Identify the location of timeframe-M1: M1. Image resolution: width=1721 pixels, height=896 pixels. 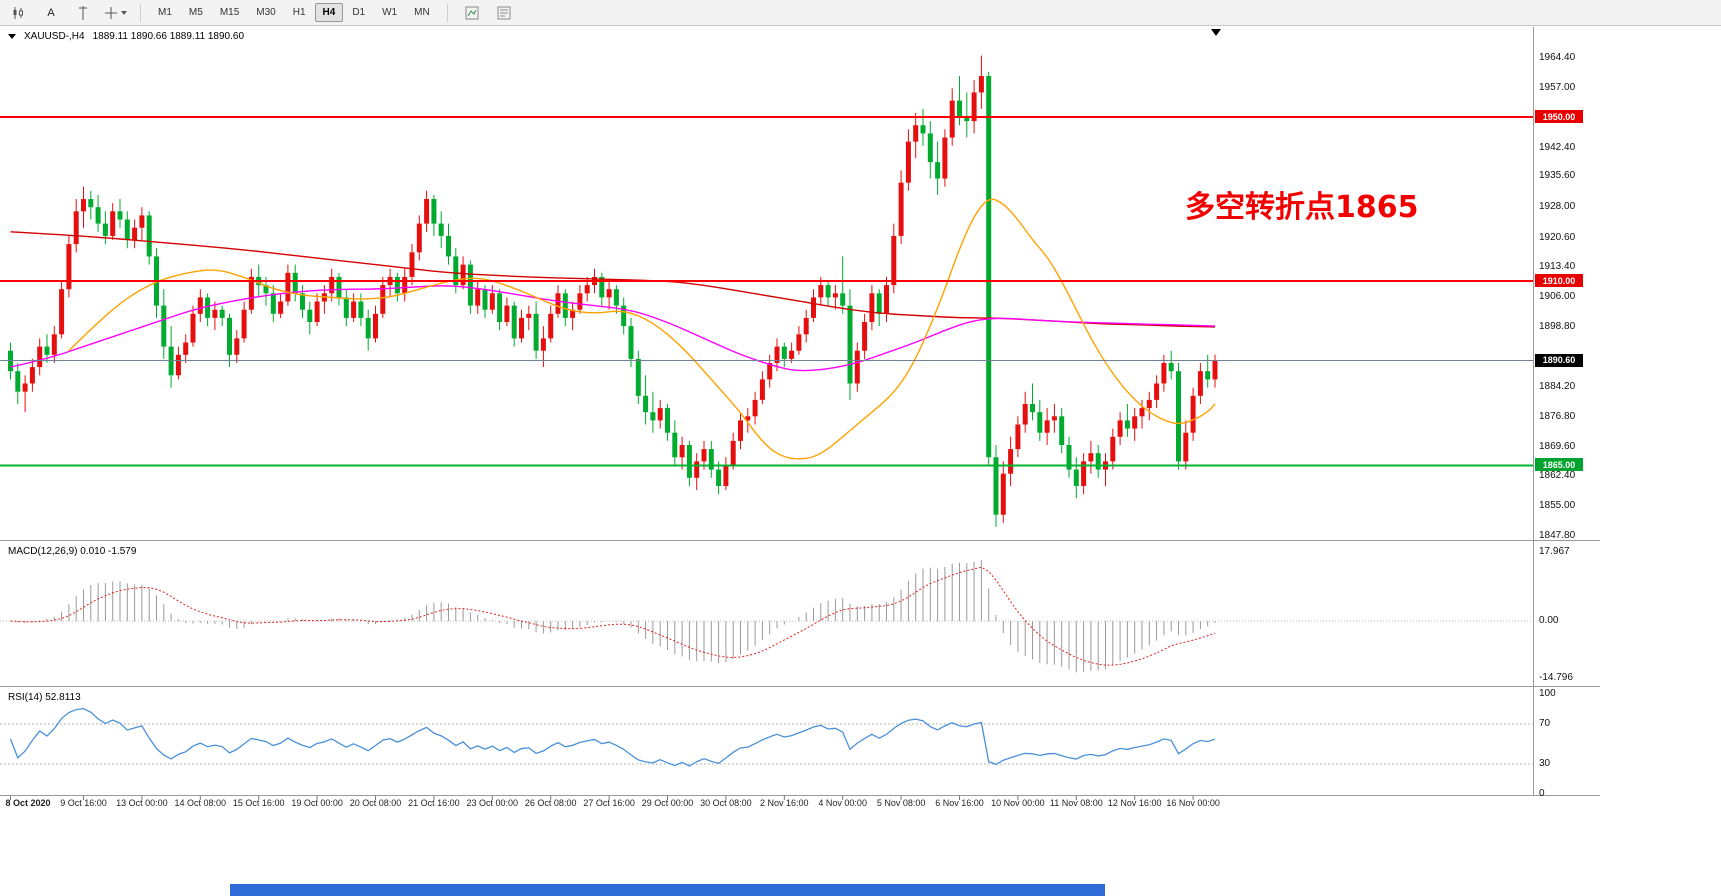
(165, 12).